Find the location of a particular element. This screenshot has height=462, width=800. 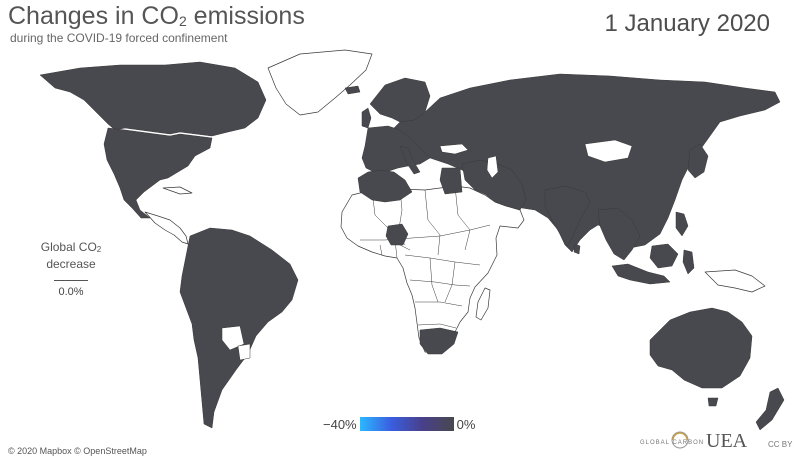

date-label: 1 January 2020 is located at coordinates (687, 23).